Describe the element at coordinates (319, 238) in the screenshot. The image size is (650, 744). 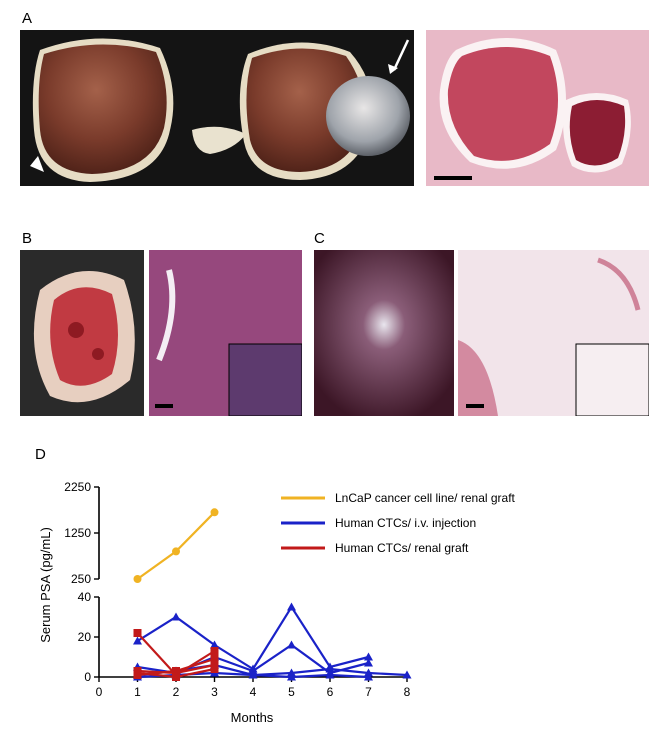
I see `panel-label-c: C` at that location.